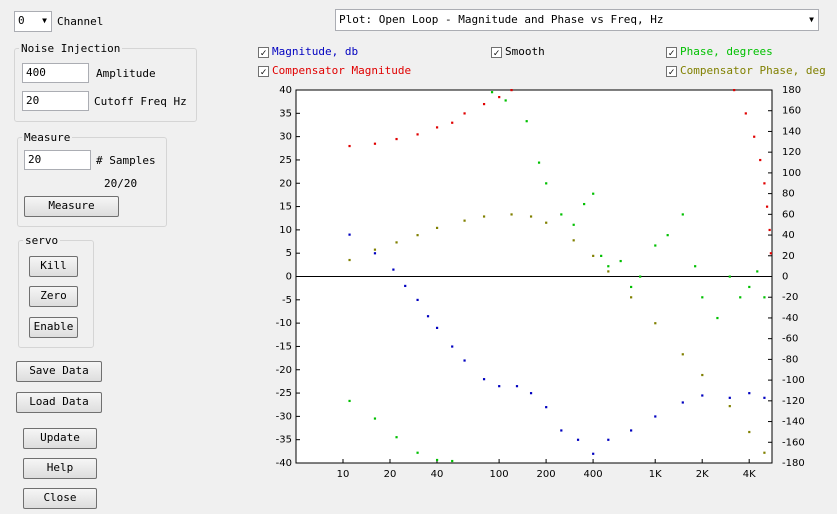 The width and height of the screenshot is (837, 514). What do you see at coordinates (785, 277) in the screenshot?
I see `y2-tick-label: 0` at bounding box center [785, 277].